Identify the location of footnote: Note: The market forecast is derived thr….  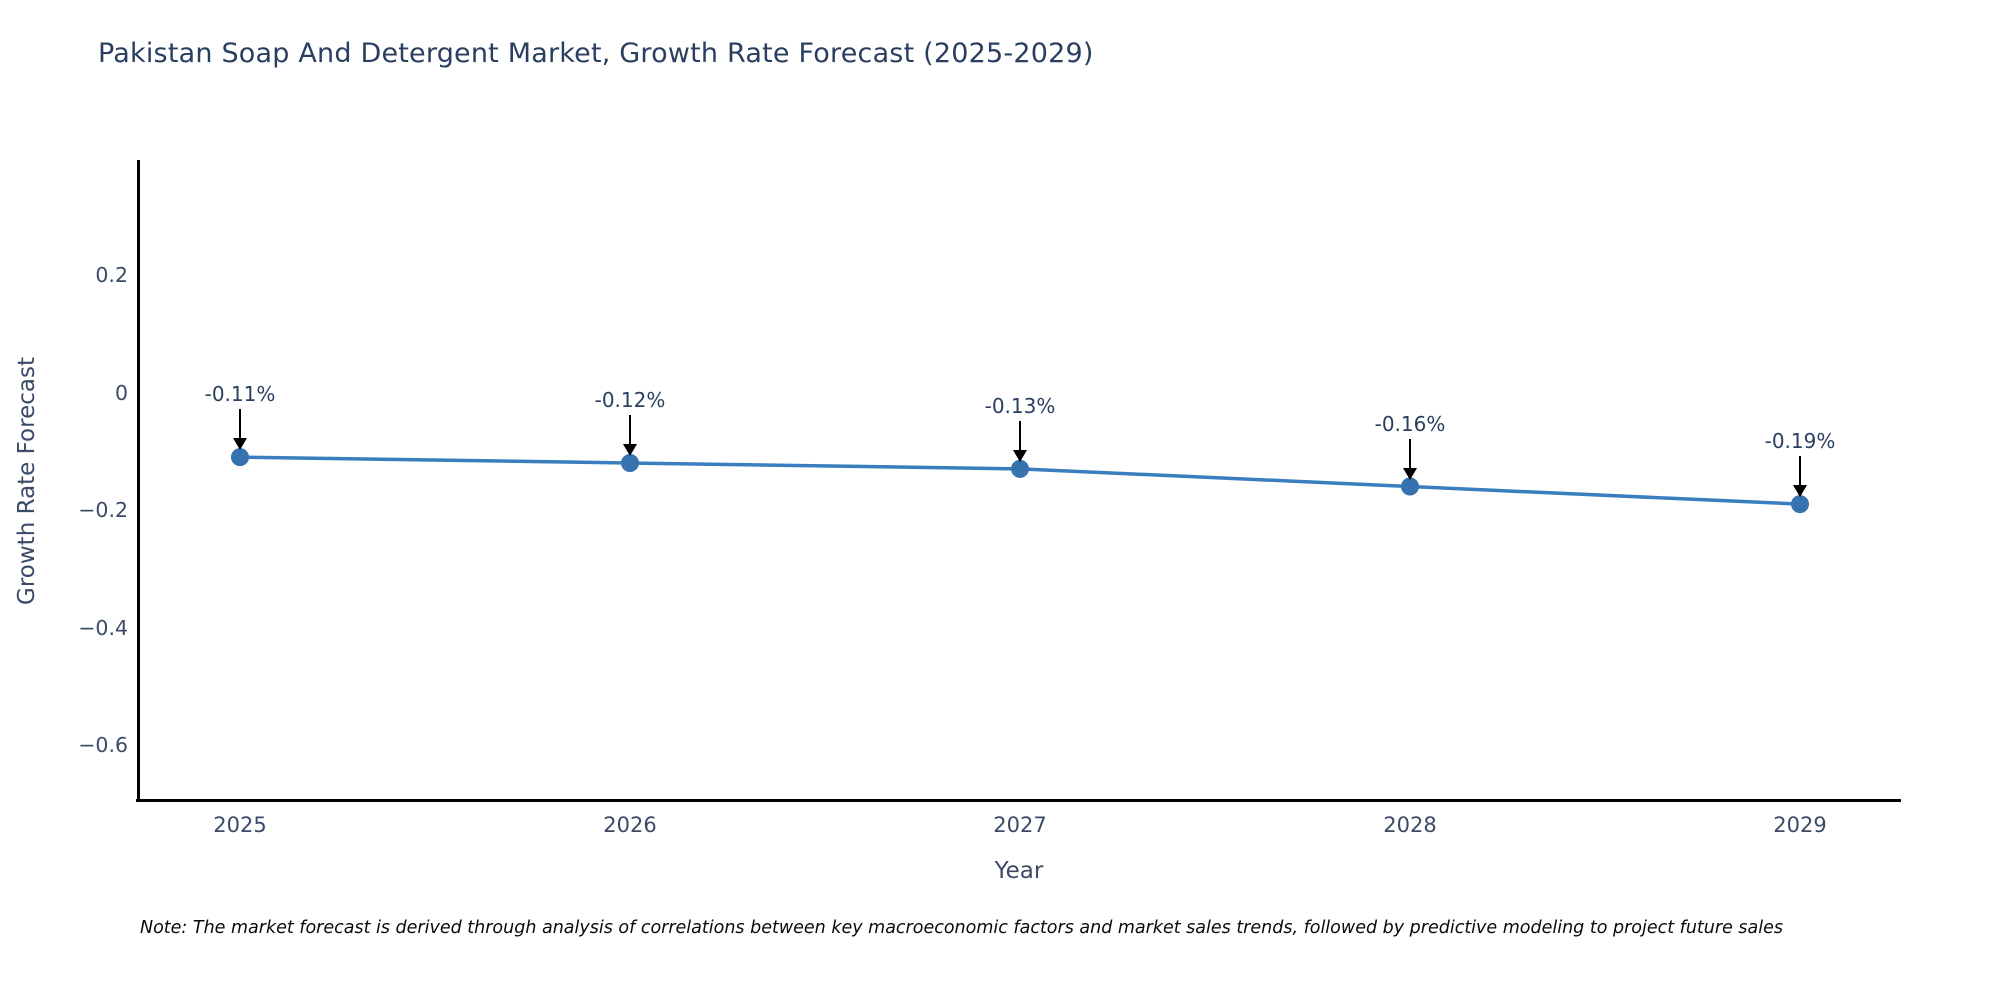
(961, 928).